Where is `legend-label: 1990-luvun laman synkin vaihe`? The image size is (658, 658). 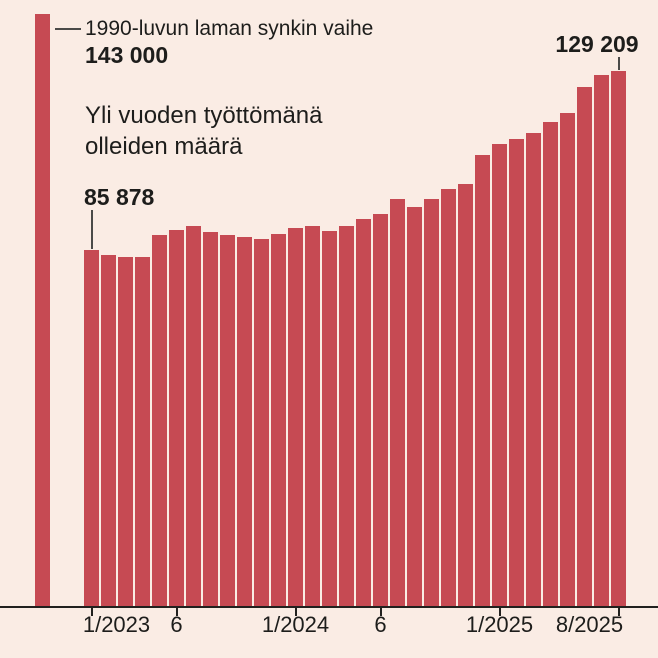
legend-label: 1990-luvun laman synkin vaihe is located at coordinates (229, 28).